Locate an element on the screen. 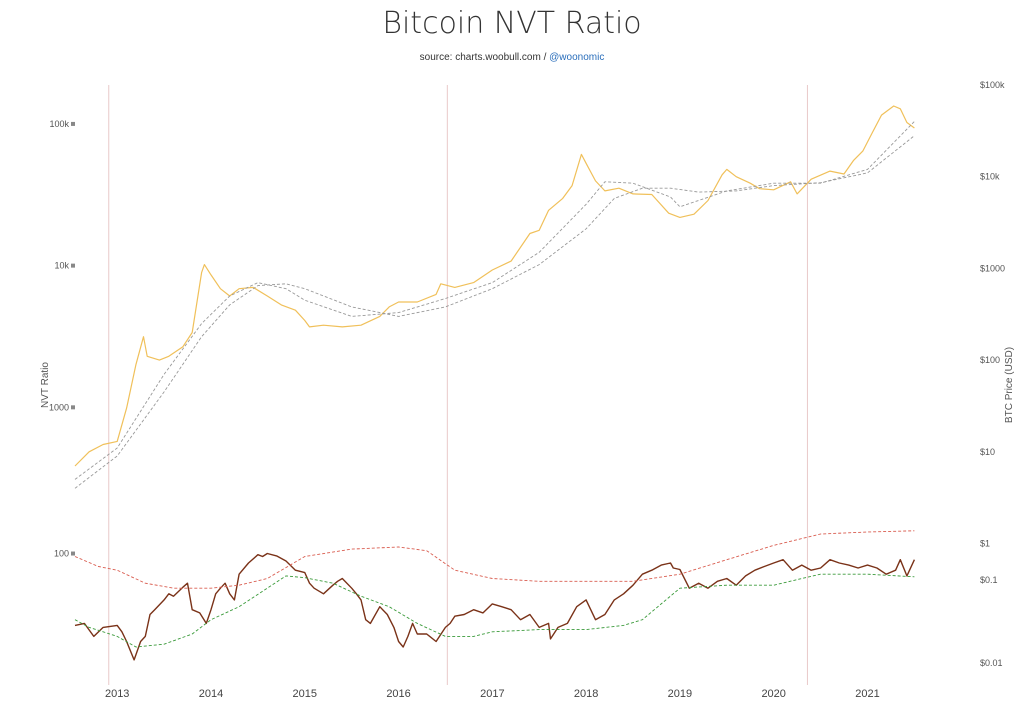  chart-subtitle: source: charts.woobull.com / @woonomic is located at coordinates (512, 57).